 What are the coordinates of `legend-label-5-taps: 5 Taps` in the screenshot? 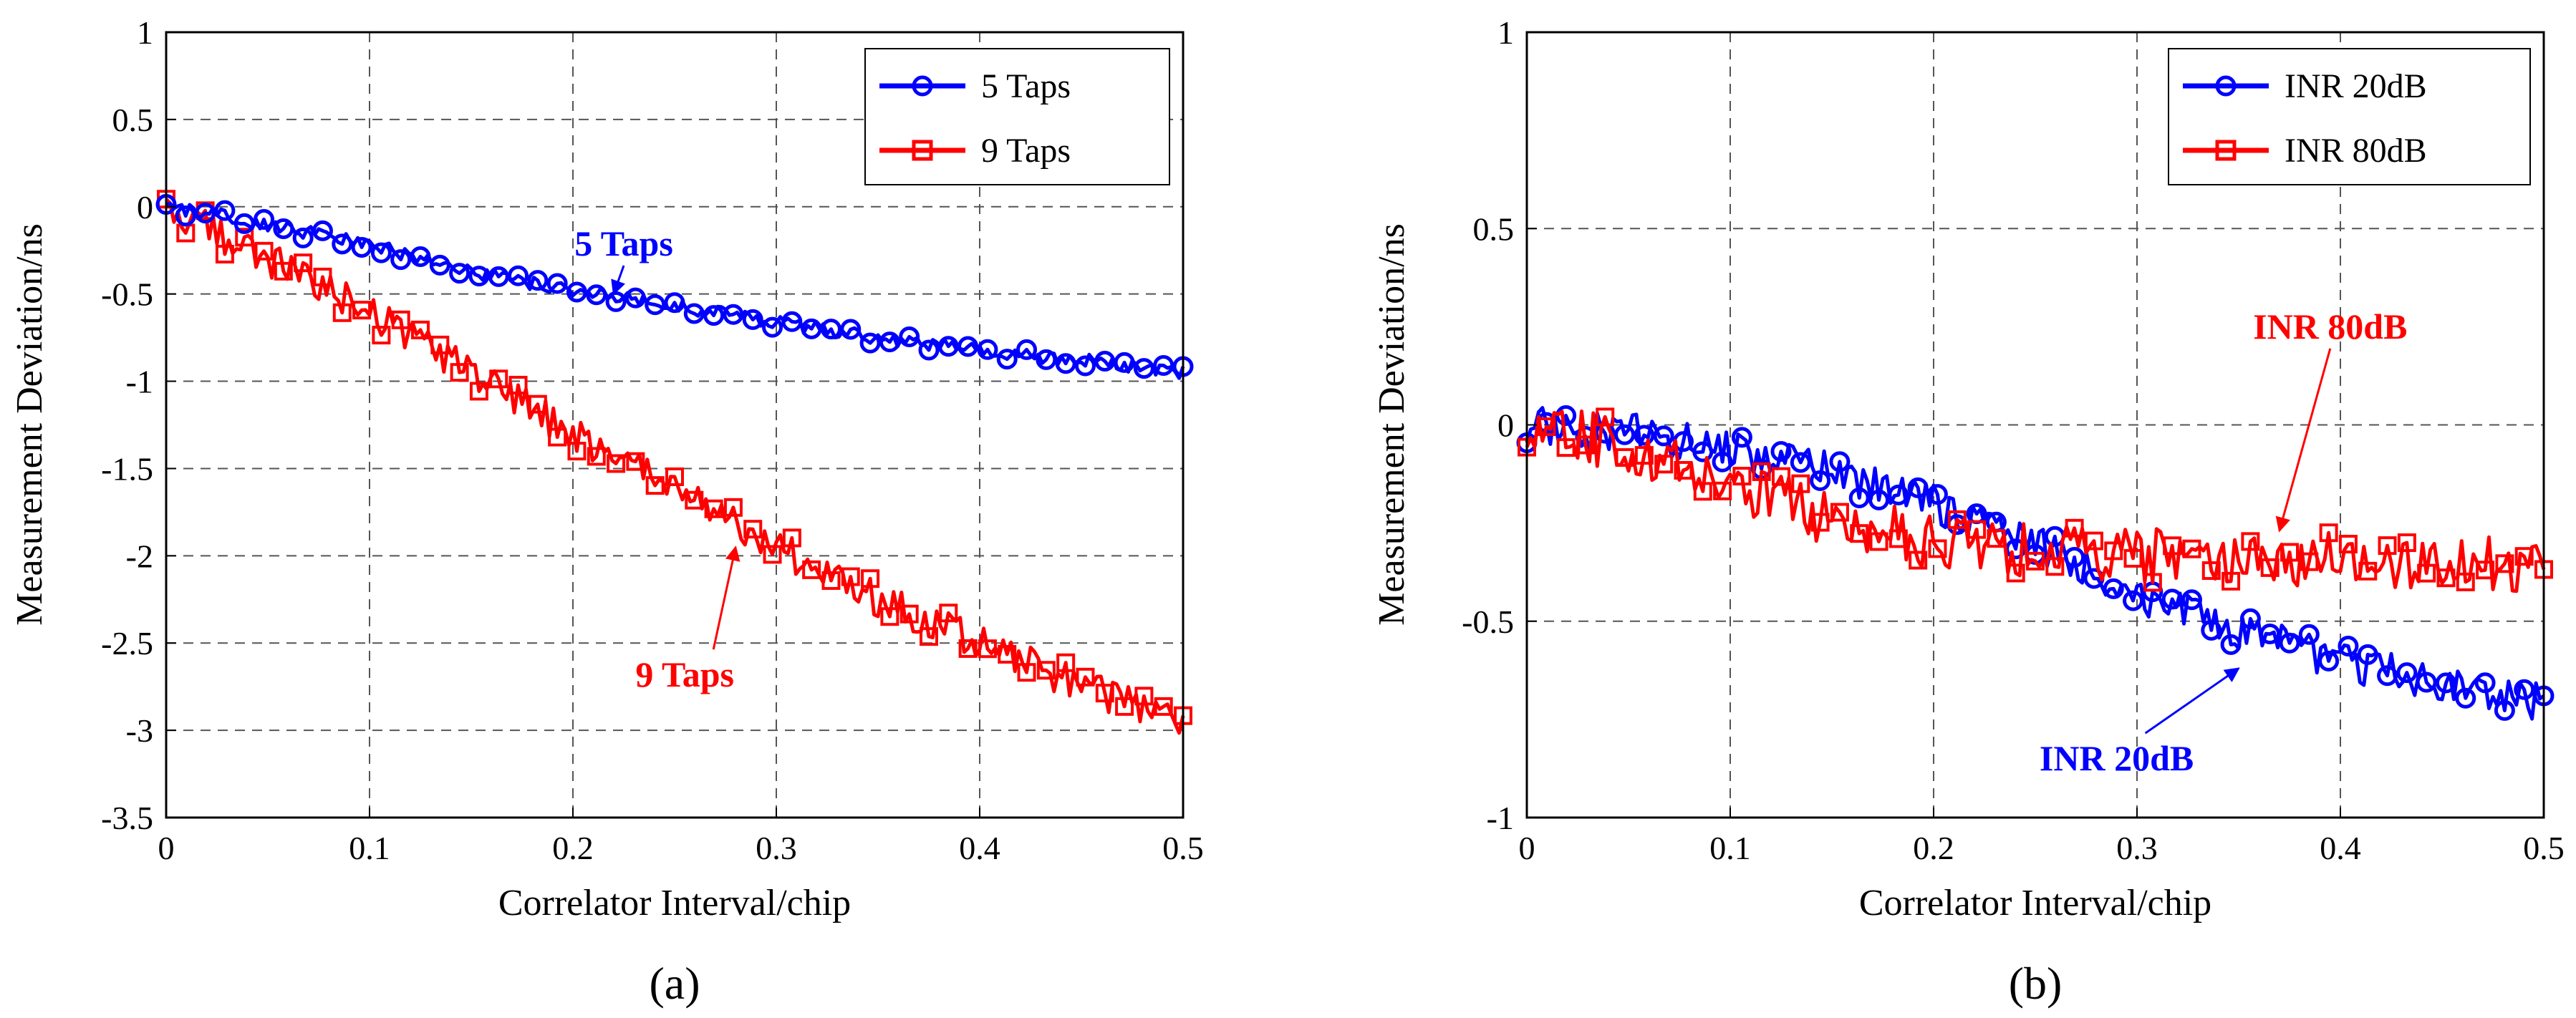 It's located at (1026, 86).